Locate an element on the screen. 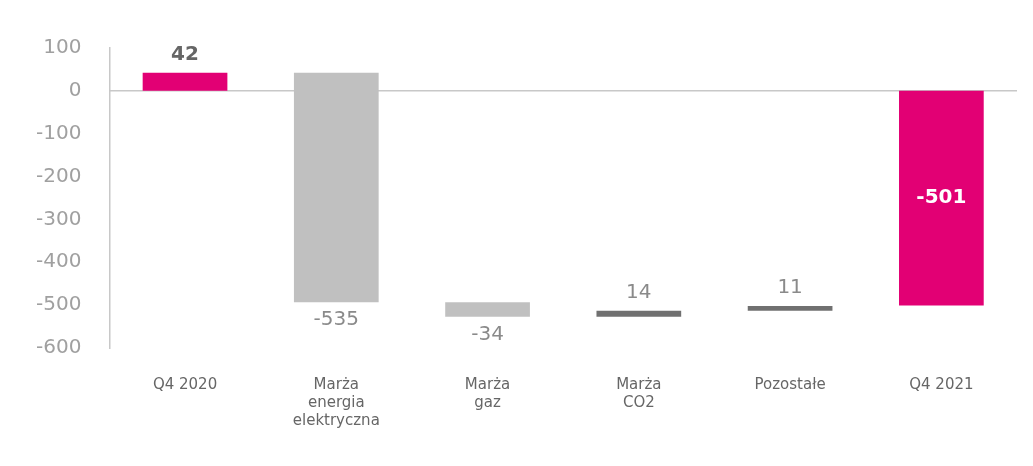 The height and width of the screenshot is (466, 1033). x-tick-label: Marża CO2 is located at coordinates (639, 392).